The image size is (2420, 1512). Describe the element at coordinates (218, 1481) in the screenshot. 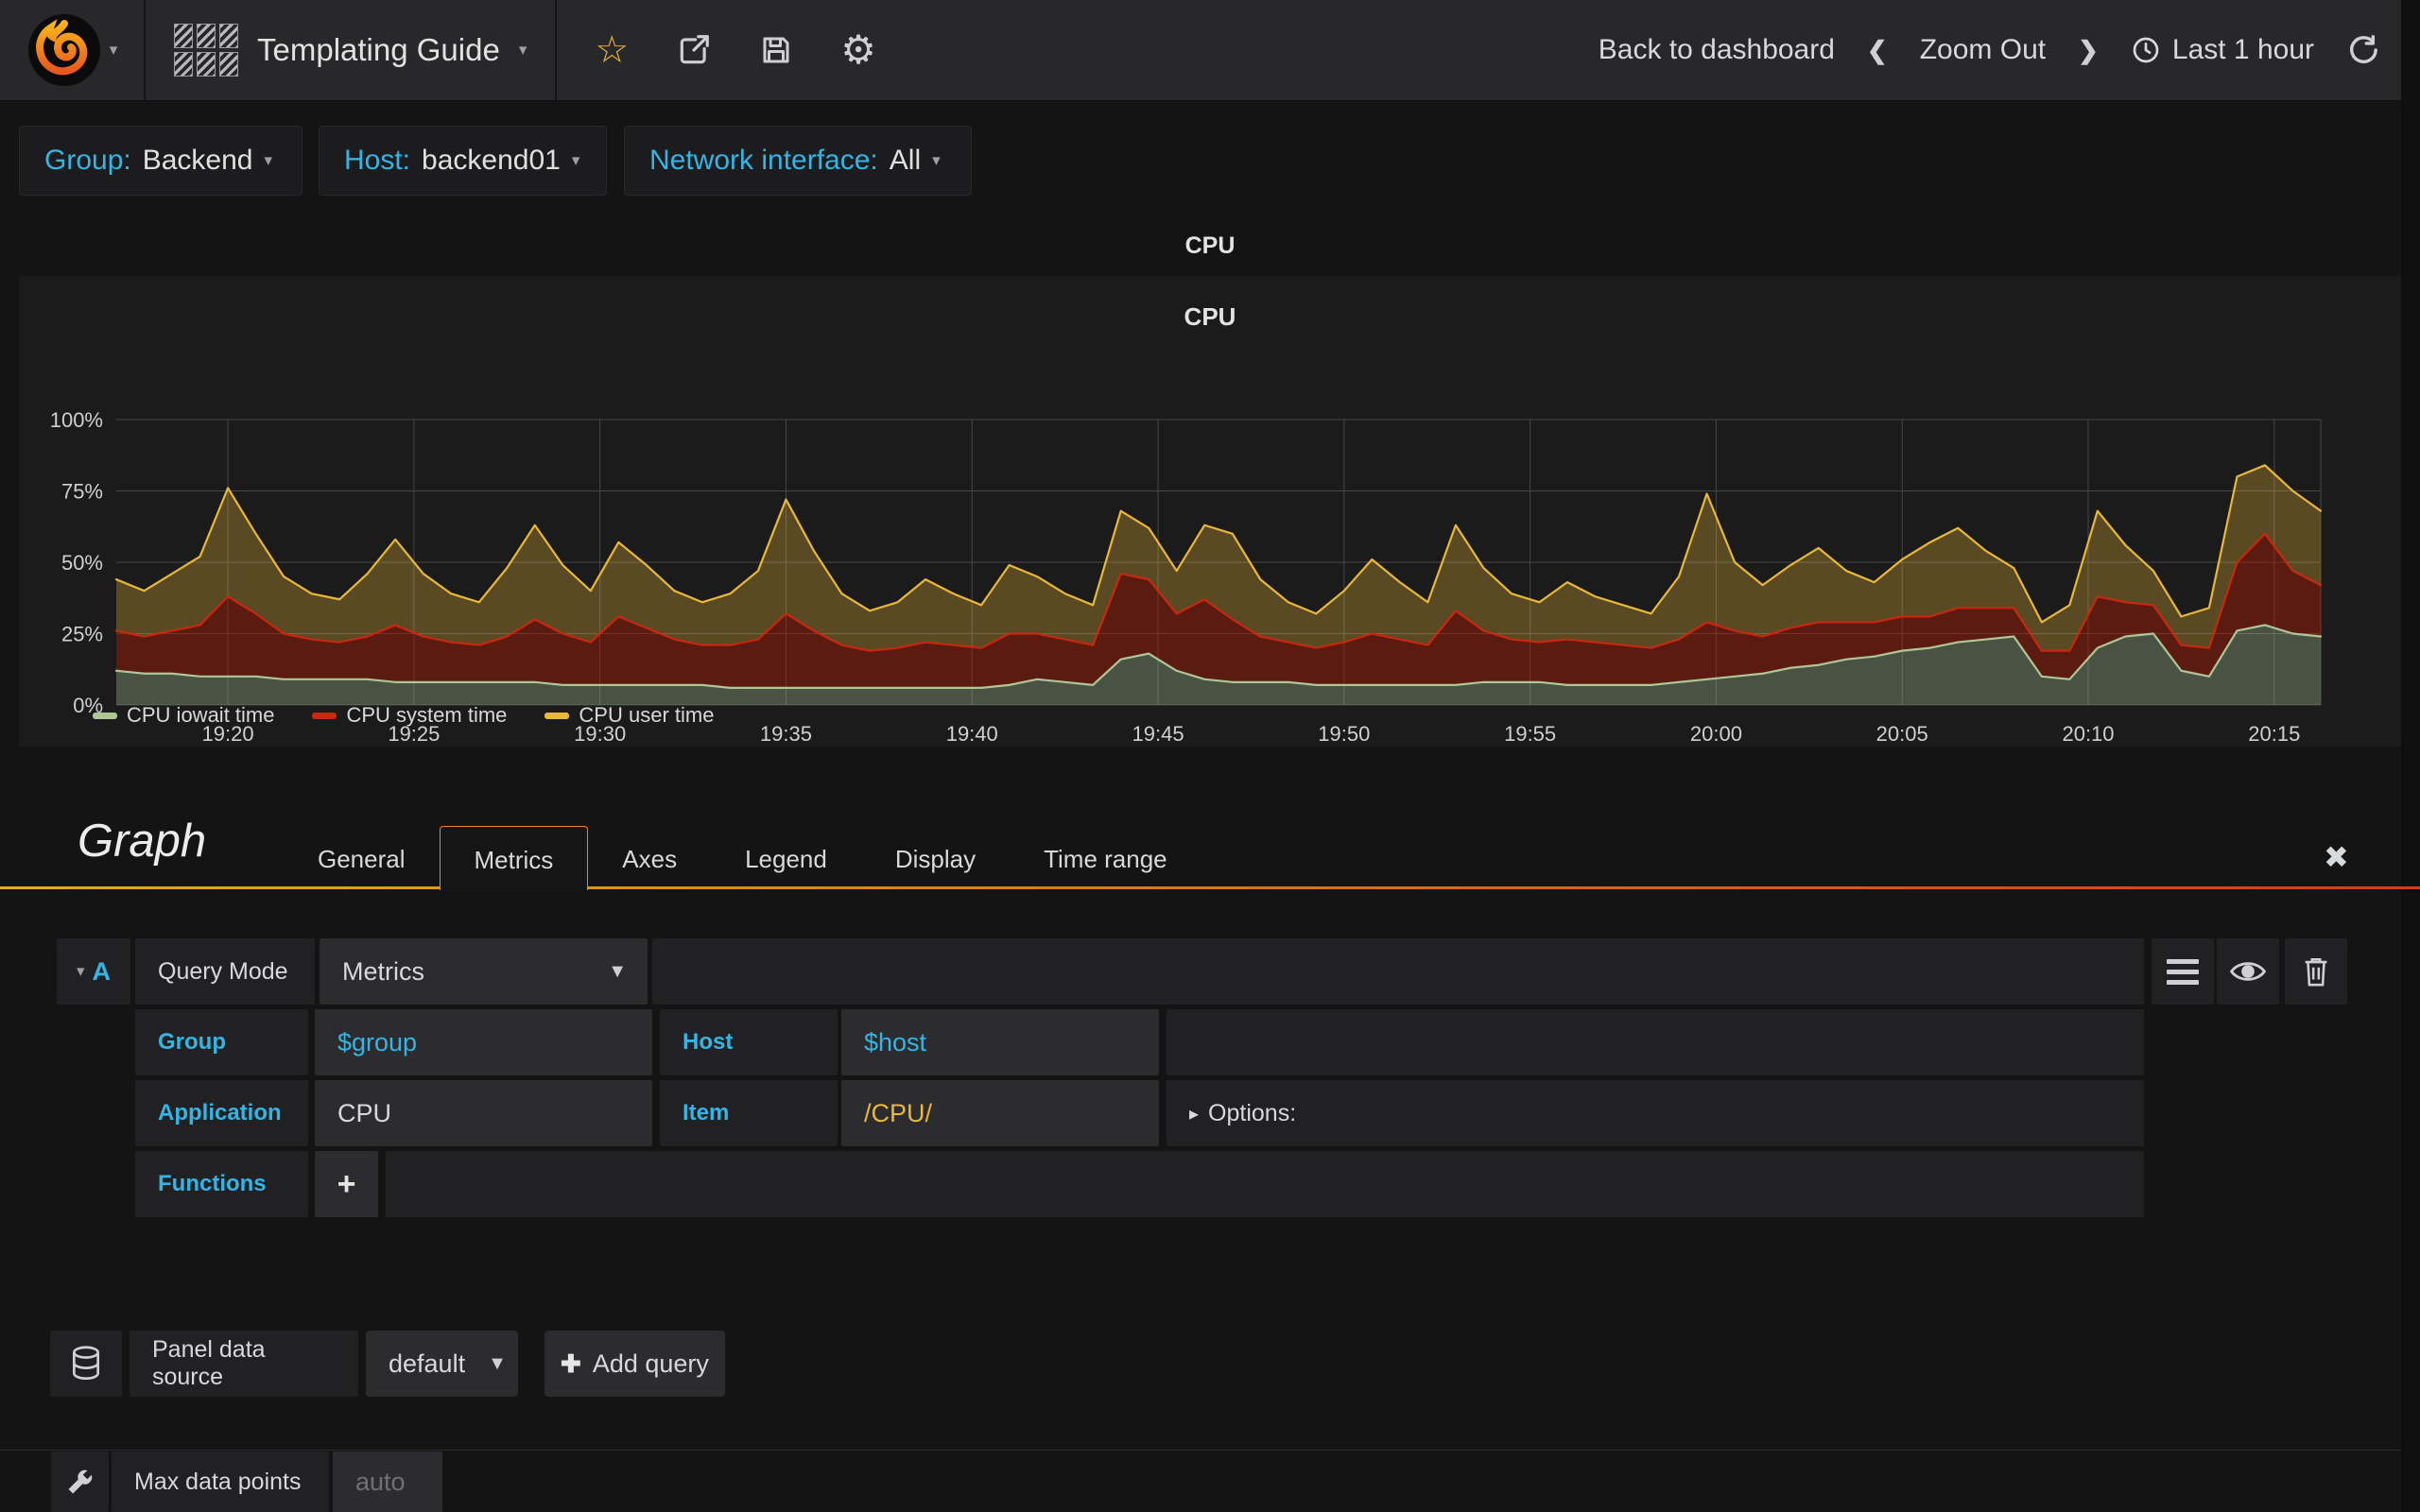

I see `max-data-points-label: Max data points` at that location.